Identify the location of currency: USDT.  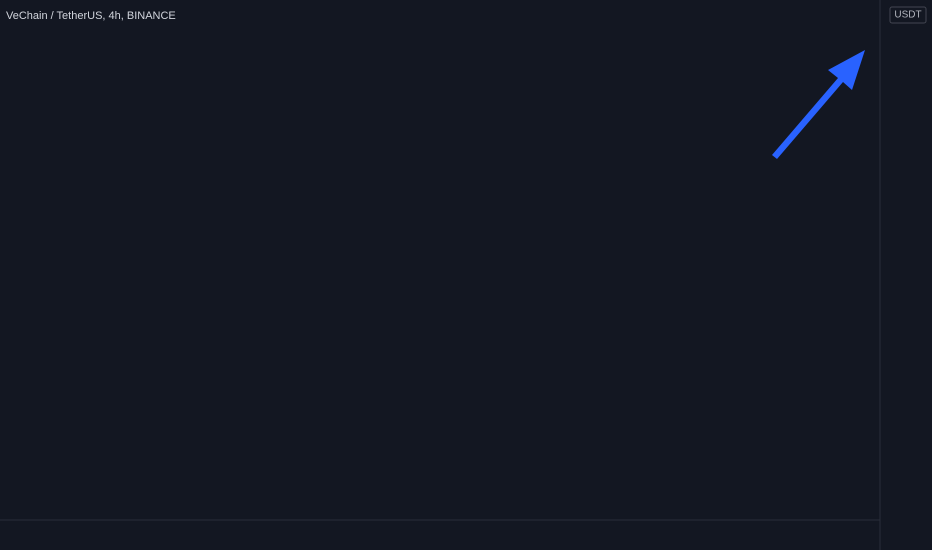
(907, 15).